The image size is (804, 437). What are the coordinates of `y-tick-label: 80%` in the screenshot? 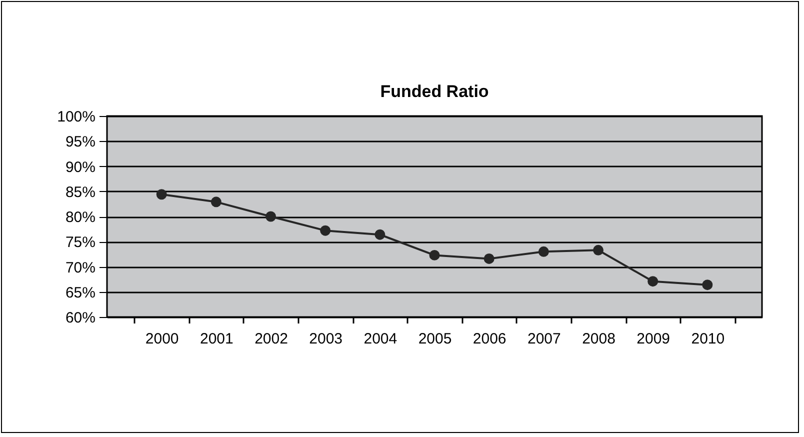 It's located at (80, 217).